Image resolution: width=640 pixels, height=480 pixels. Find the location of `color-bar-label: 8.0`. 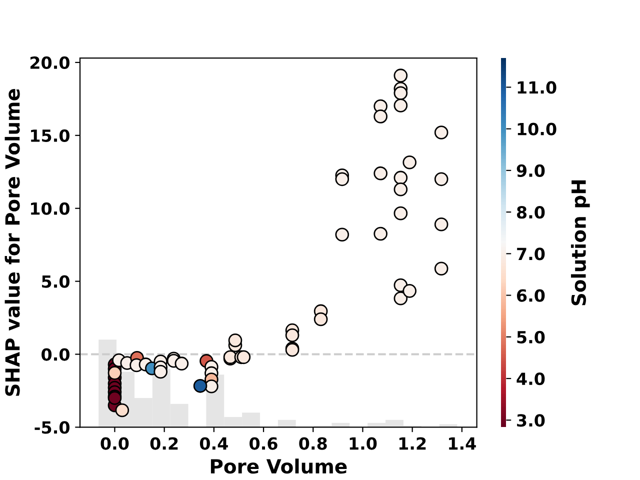

color-bar-label: 8.0 is located at coordinates (530, 212).